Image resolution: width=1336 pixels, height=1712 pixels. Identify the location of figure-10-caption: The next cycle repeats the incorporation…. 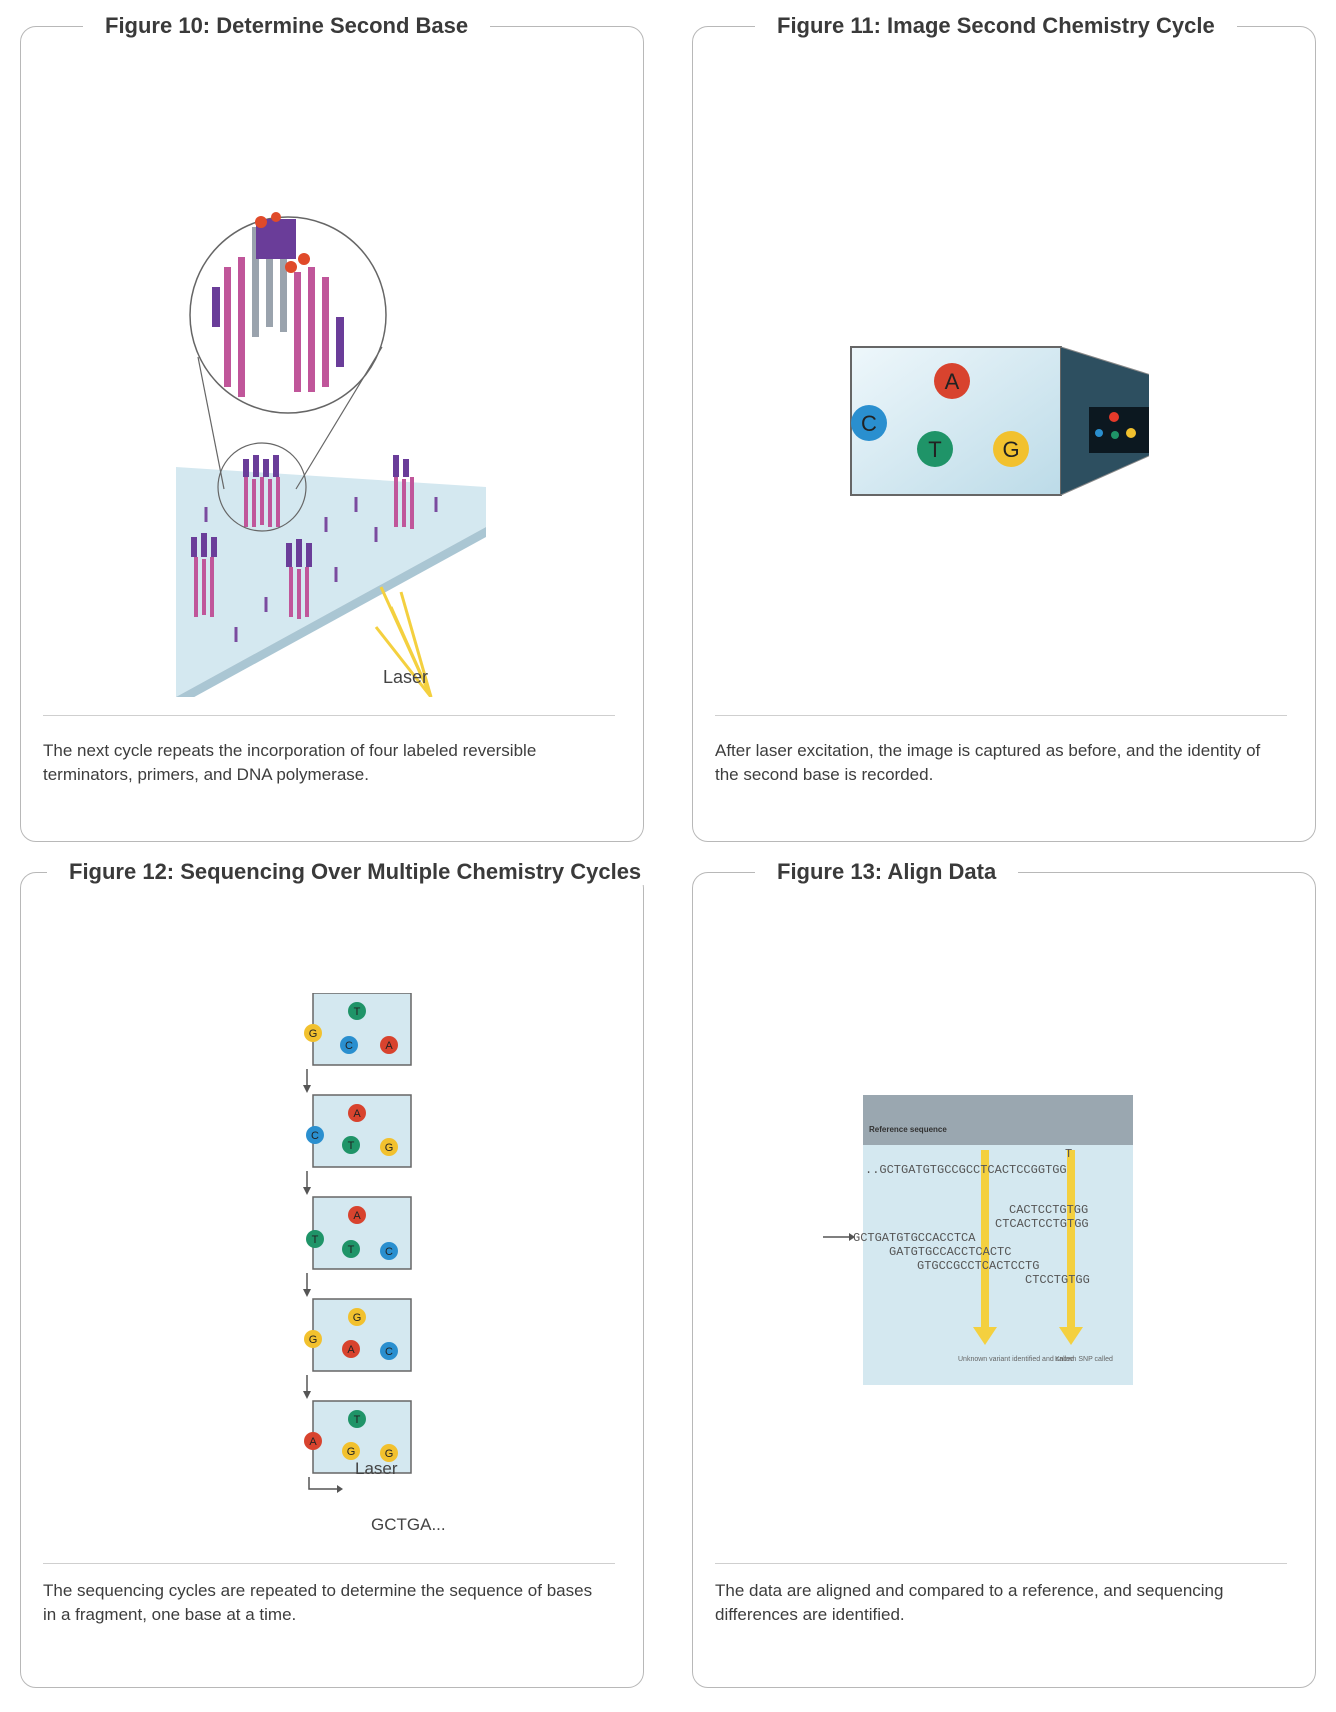
(290, 762).